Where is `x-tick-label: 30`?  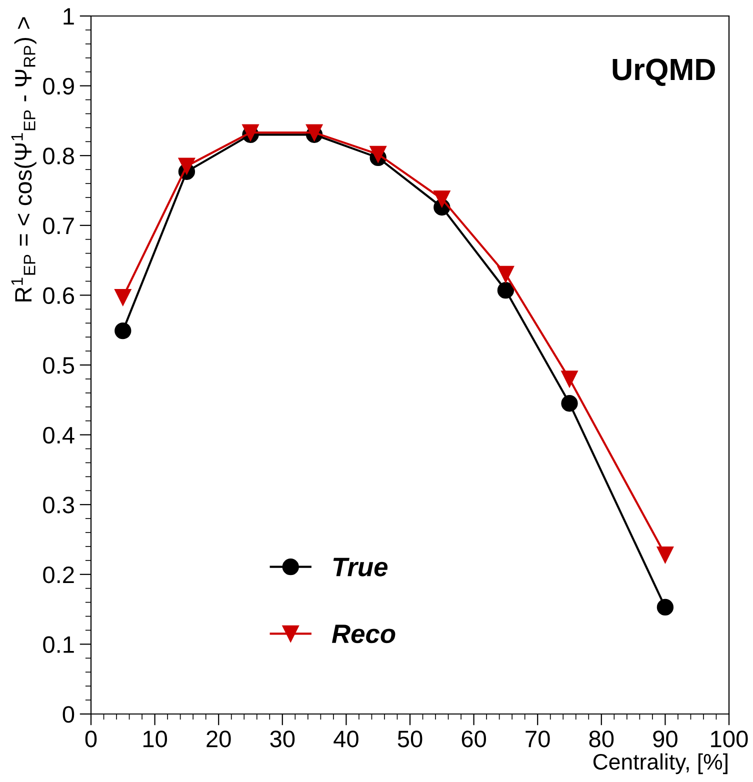
x-tick-label: 30 is located at coordinates (282, 739).